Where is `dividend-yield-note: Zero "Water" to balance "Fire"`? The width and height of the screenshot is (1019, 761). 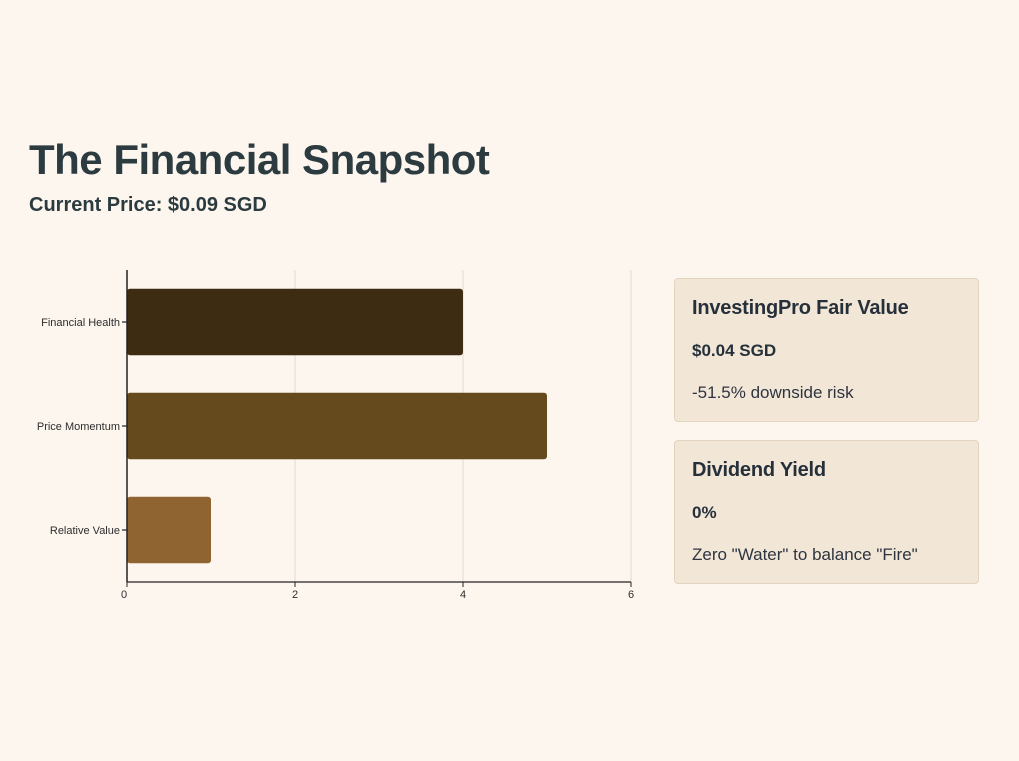 dividend-yield-note: Zero "Water" to balance "Fire" is located at coordinates (805, 554).